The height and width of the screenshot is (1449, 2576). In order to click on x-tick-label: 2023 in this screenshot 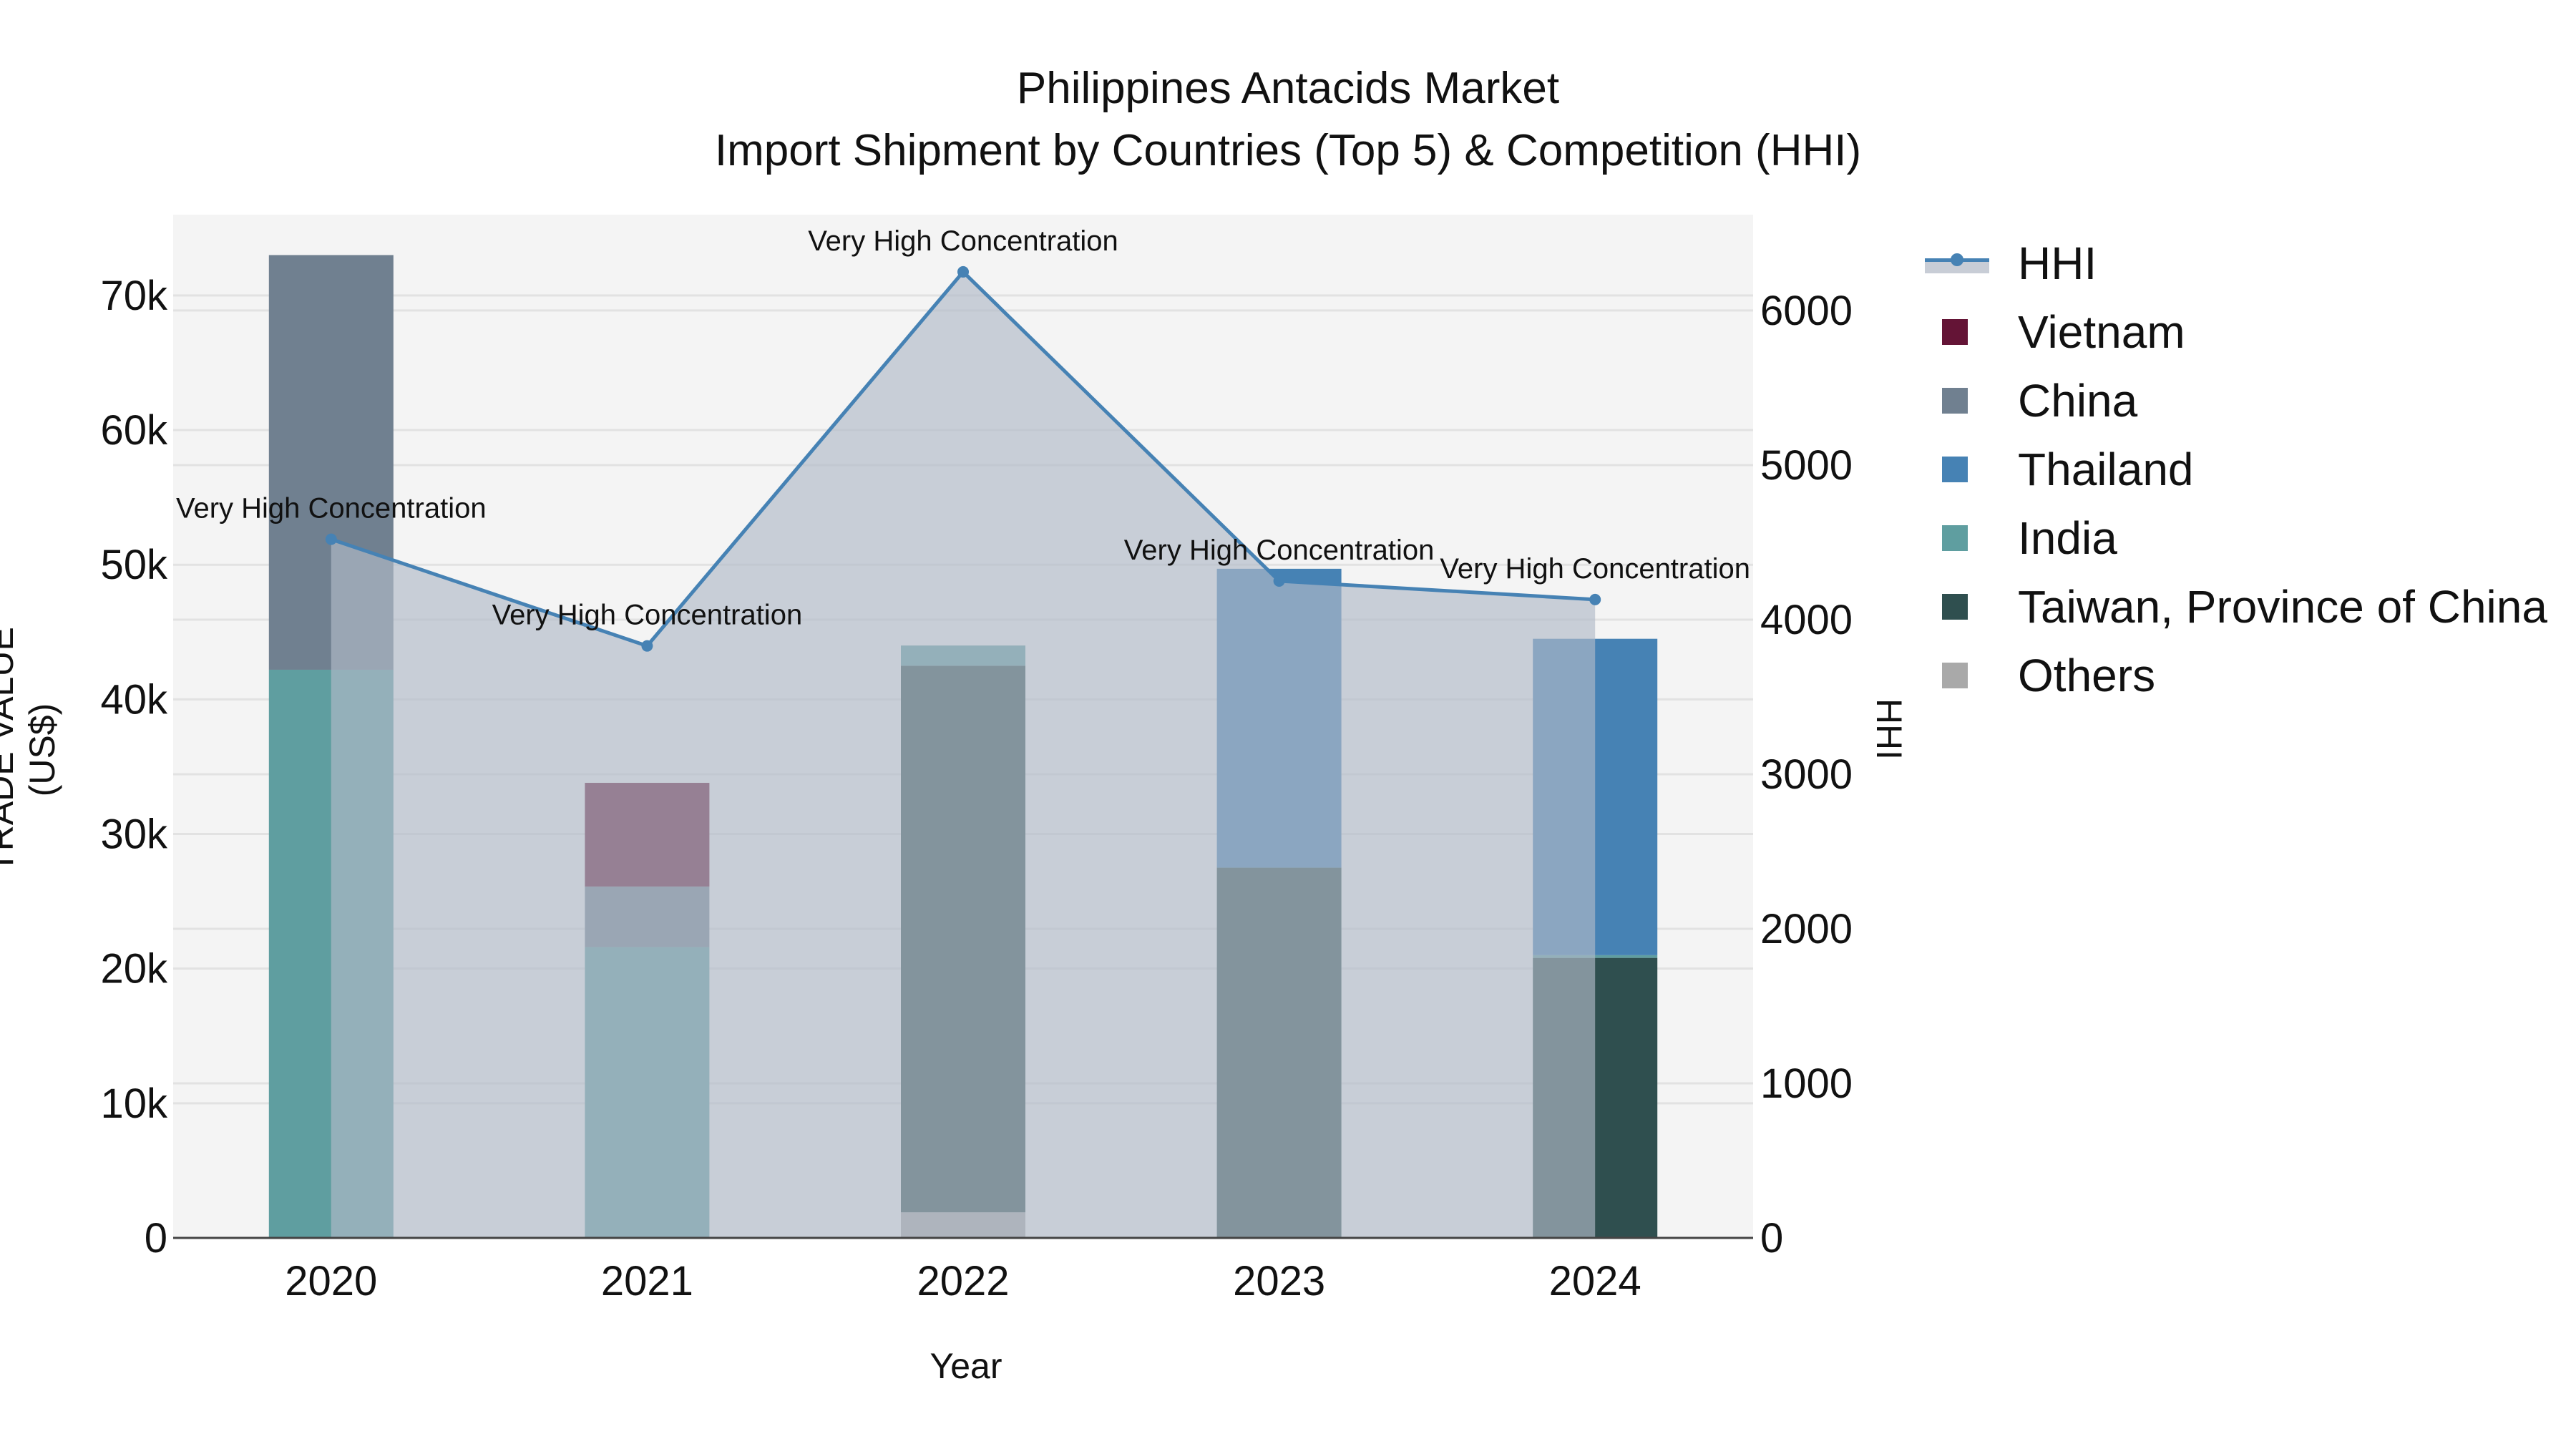, I will do `click(1279, 1281)`.